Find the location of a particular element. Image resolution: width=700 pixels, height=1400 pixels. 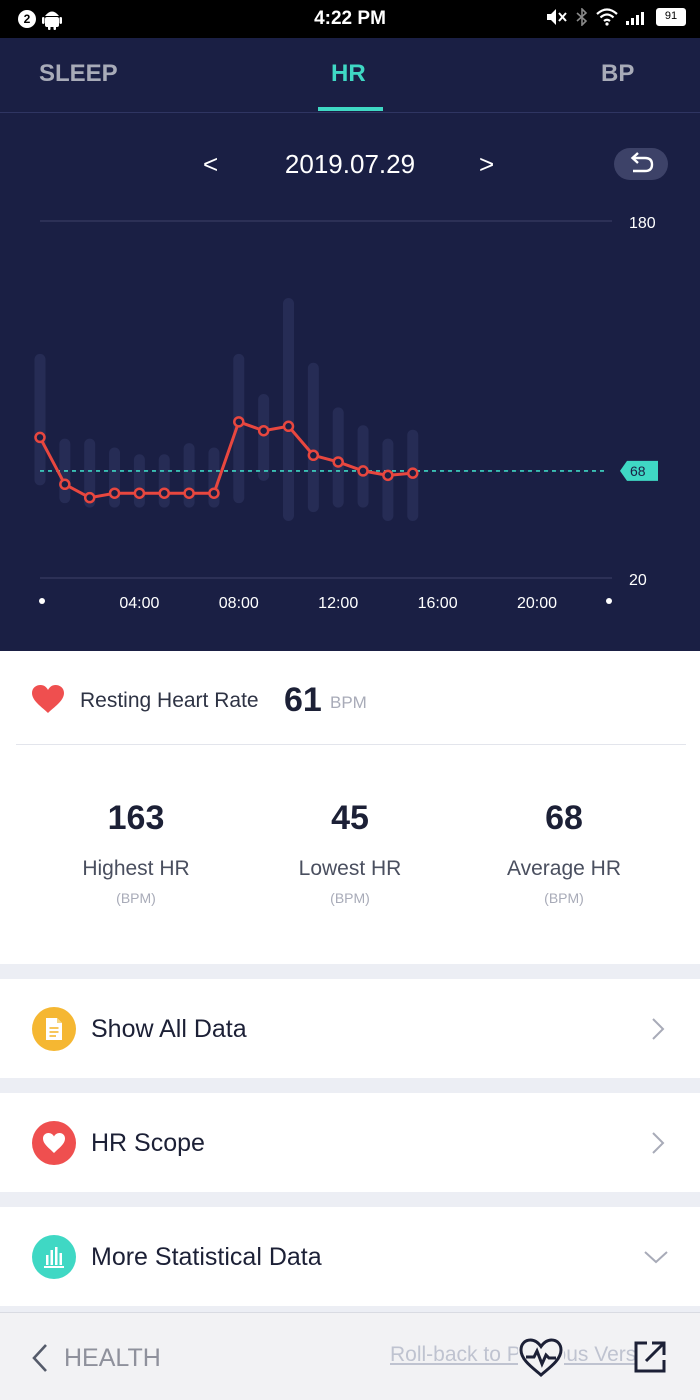

tab-hr: HR is located at coordinates (348, 73).